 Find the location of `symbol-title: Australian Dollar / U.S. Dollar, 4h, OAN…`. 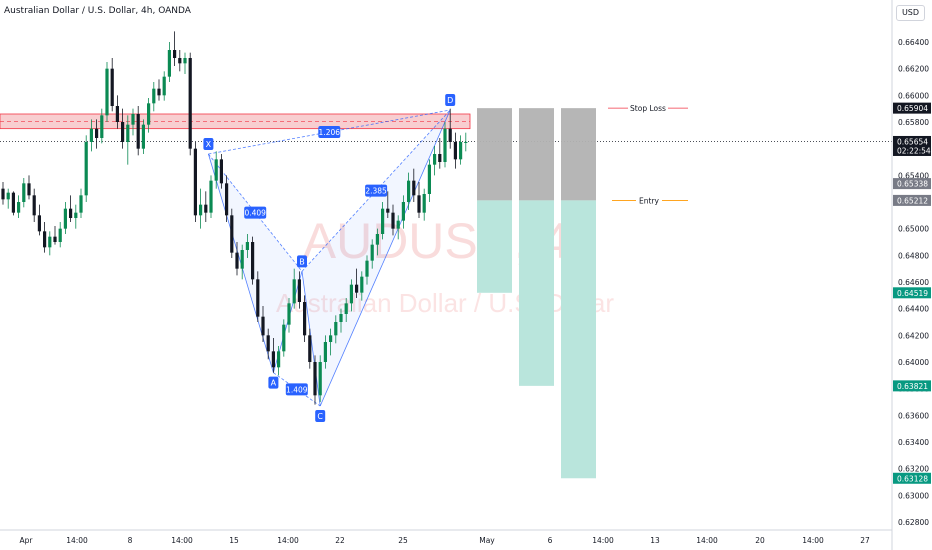

symbol-title: Australian Dollar / U.S. Dollar, 4h, OAN… is located at coordinates (97, 11).